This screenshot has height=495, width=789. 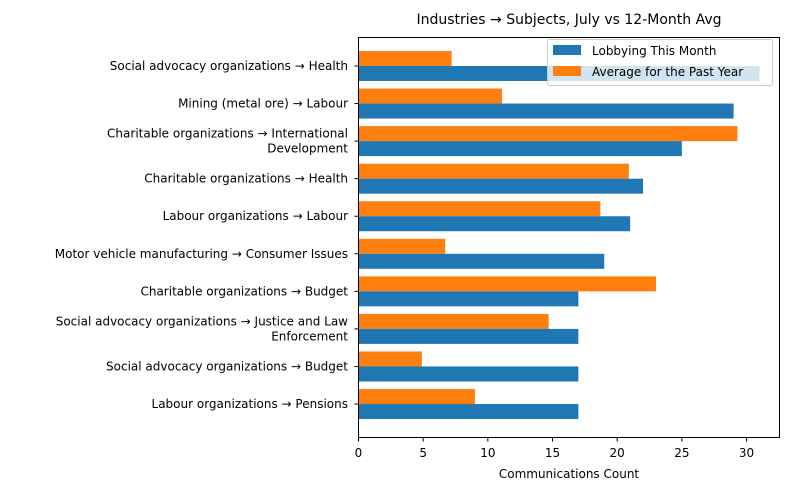 I want to click on x-tick-label: 15, so click(x=552, y=453).